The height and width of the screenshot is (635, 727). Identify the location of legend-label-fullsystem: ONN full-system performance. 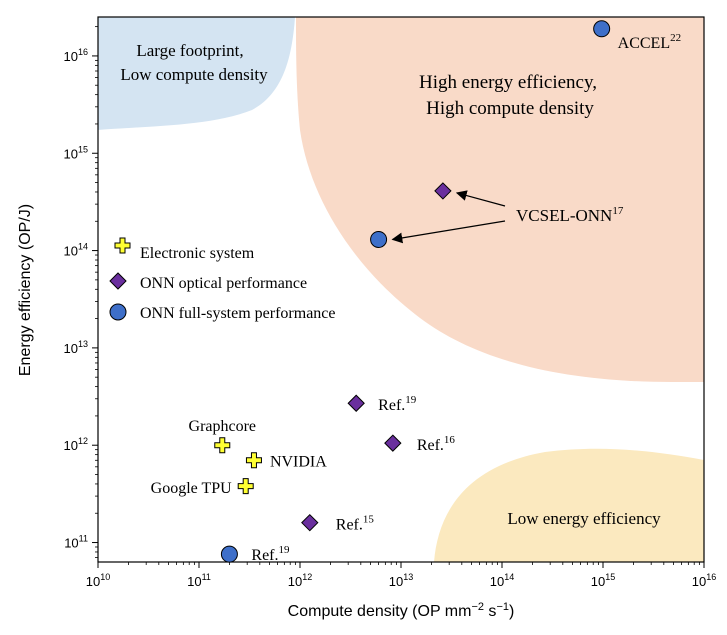
(238, 313).